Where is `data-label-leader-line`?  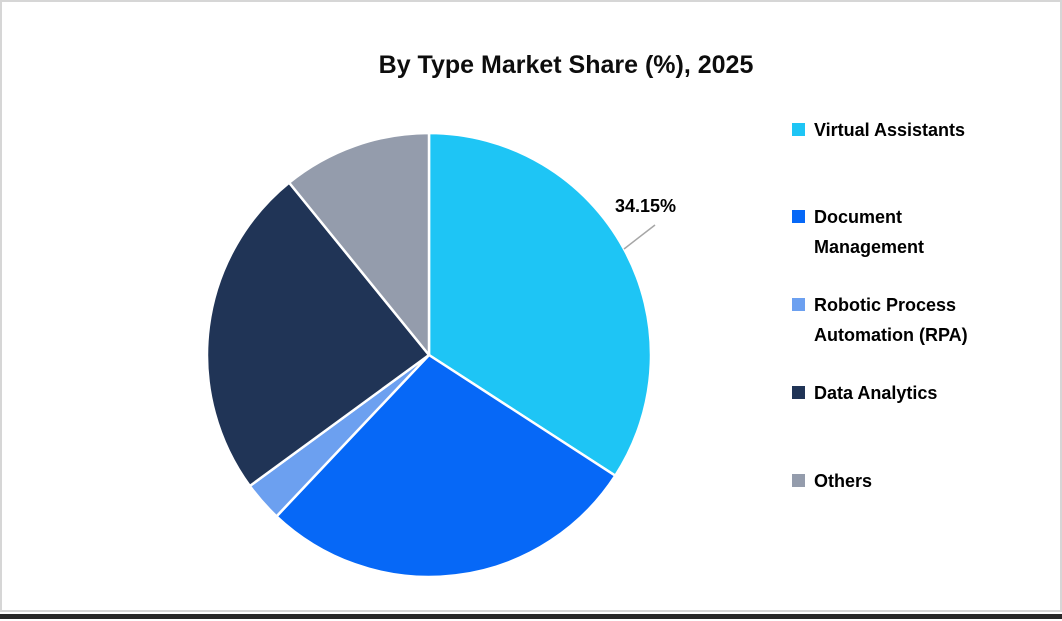
data-label-leader-line is located at coordinates (639, 237).